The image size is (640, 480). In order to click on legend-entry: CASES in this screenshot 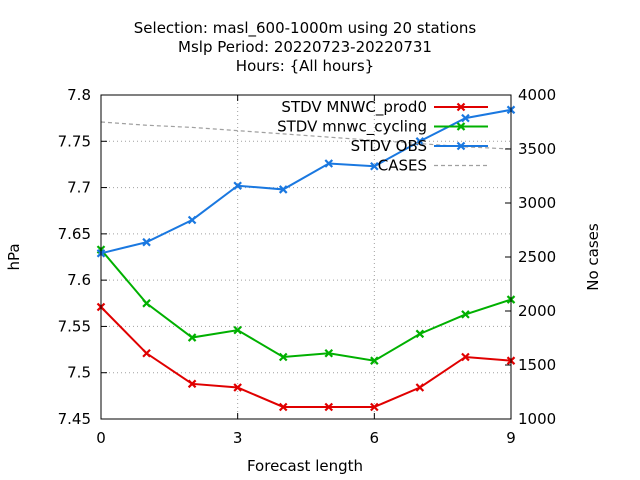, I will do `click(433, 166)`.